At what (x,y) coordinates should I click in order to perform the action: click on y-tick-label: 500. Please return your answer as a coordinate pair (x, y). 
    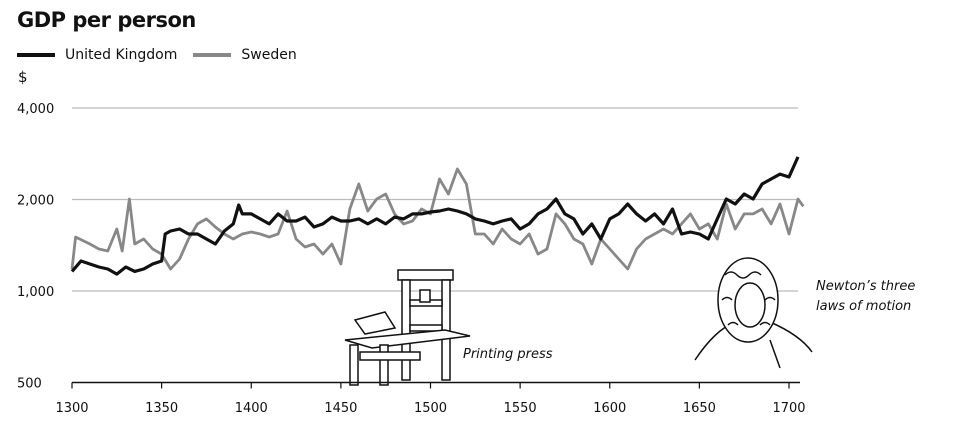
    Looking at the image, I should click on (29, 384).